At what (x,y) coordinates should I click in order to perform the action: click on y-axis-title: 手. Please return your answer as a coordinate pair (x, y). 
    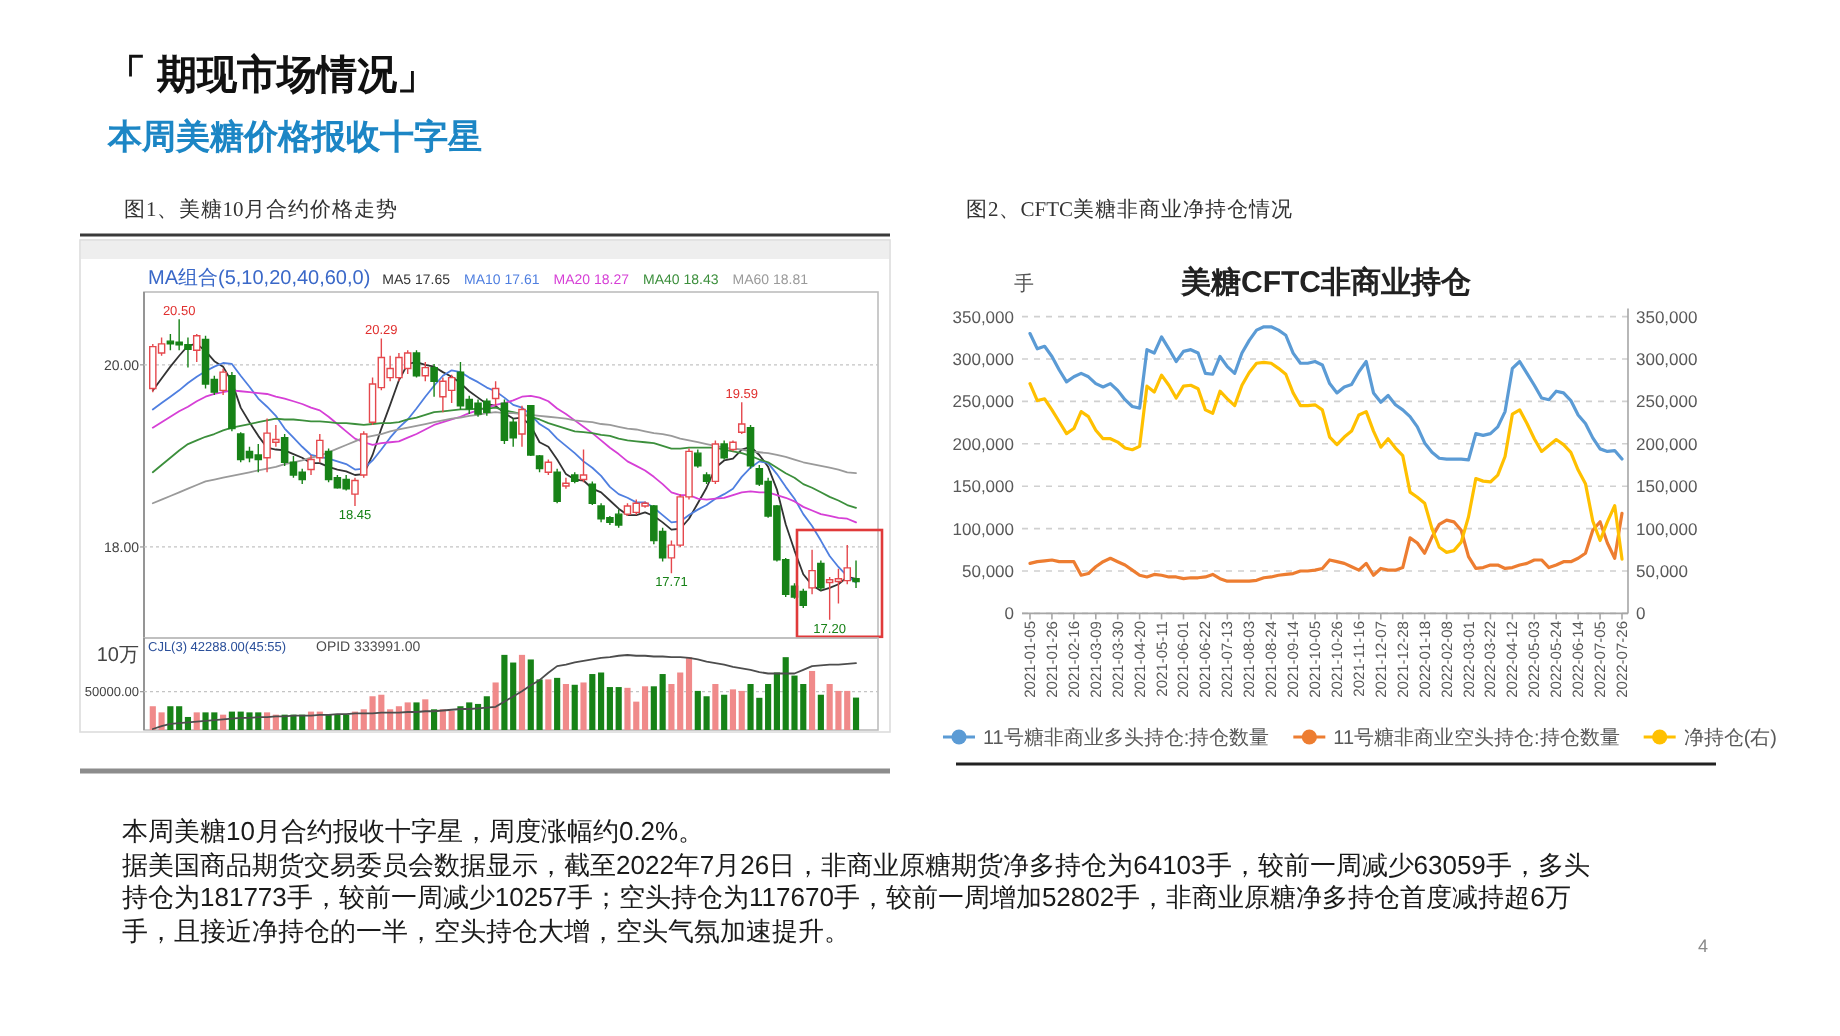
    Looking at the image, I should click on (1024, 284).